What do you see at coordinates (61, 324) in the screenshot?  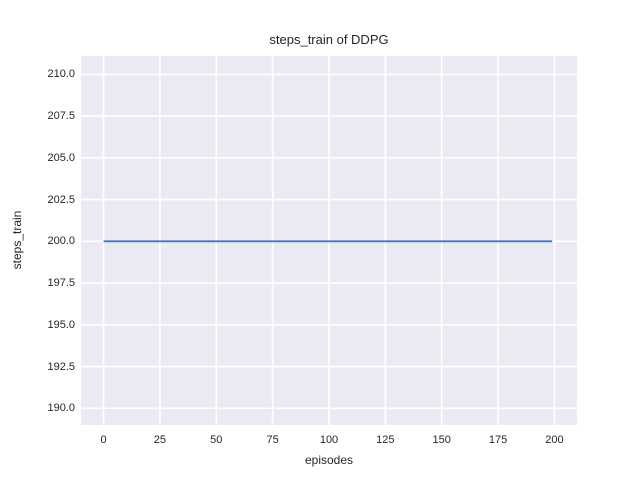 I see `y-tick-label: 195.0` at bounding box center [61, 324].